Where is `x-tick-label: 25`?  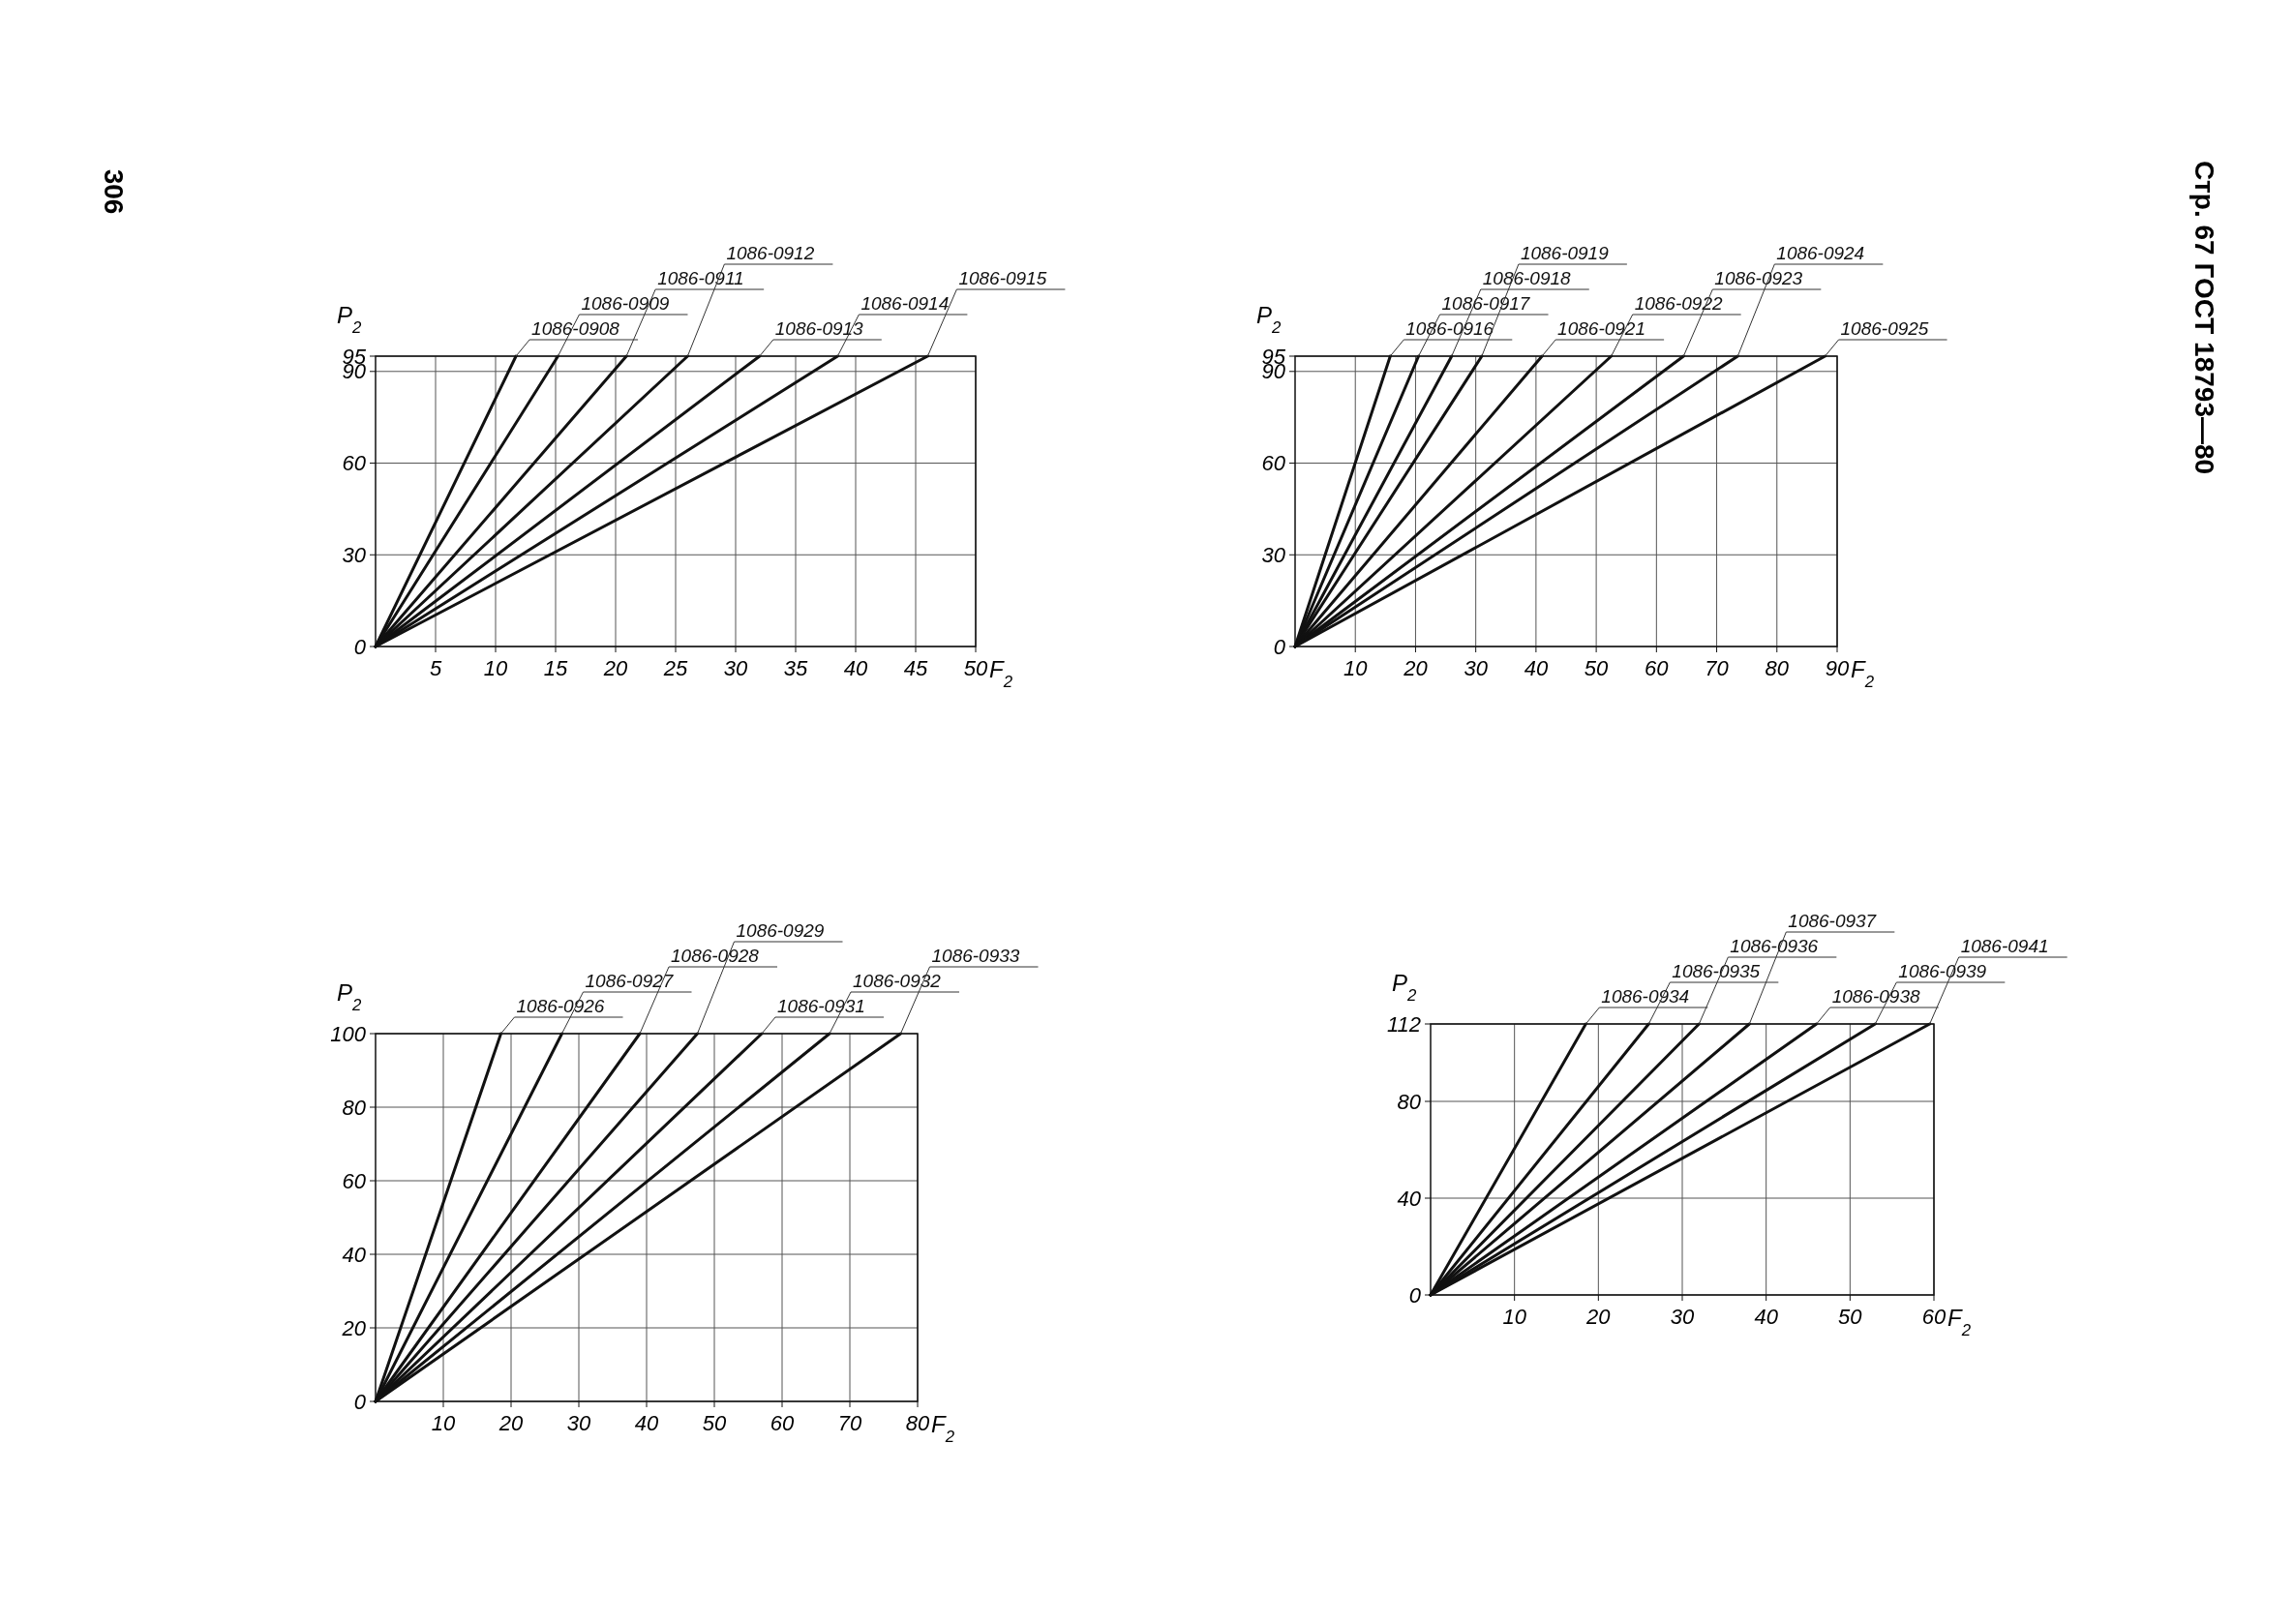 x-tick-label: 25 is located at coordinates (675, 668).